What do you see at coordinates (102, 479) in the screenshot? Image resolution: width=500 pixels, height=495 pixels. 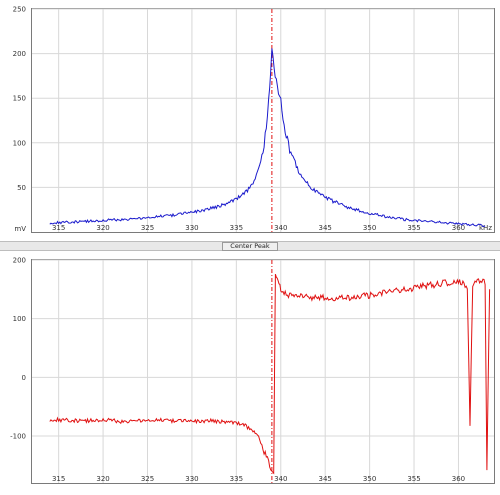 I see `phase-x-tick-label: 320` at bounding box center [102, 479].